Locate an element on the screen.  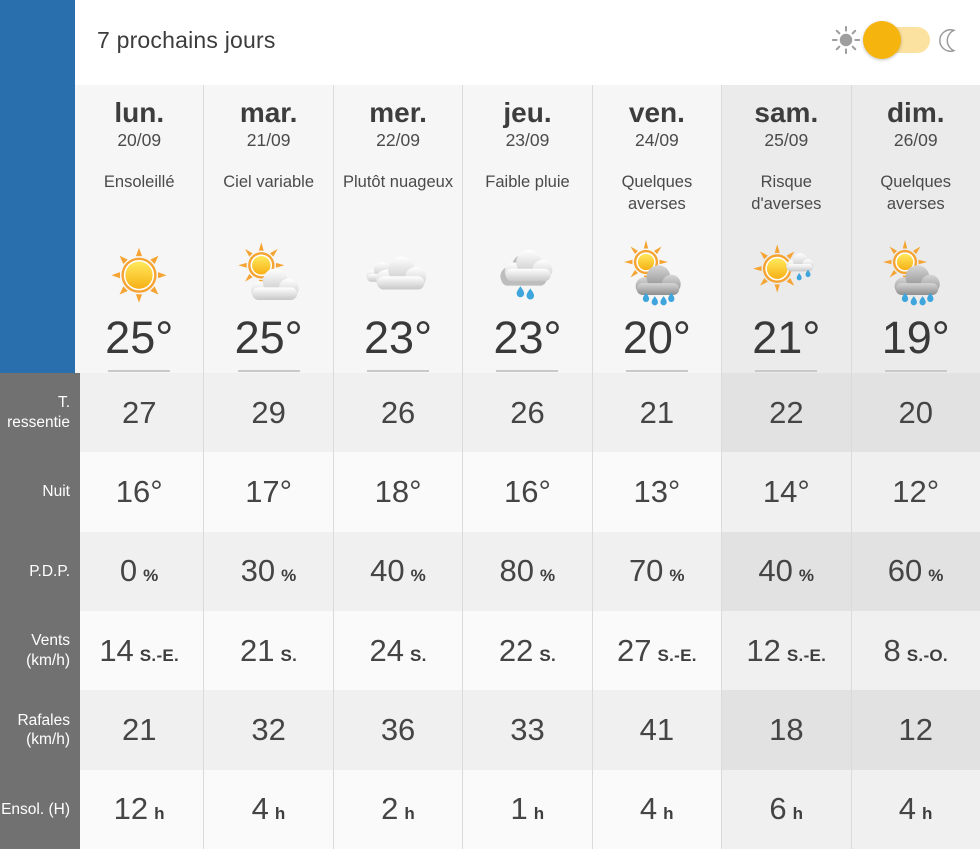
cell-gusts: 32 is located at coordinates (268, 730).